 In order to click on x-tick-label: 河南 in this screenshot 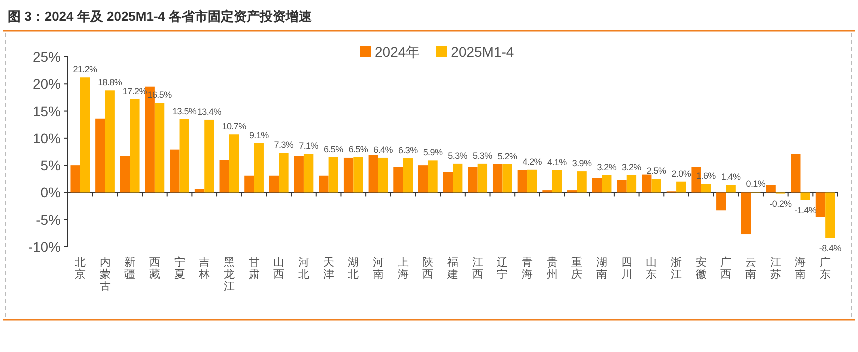, I will do `click(378, 269)`.